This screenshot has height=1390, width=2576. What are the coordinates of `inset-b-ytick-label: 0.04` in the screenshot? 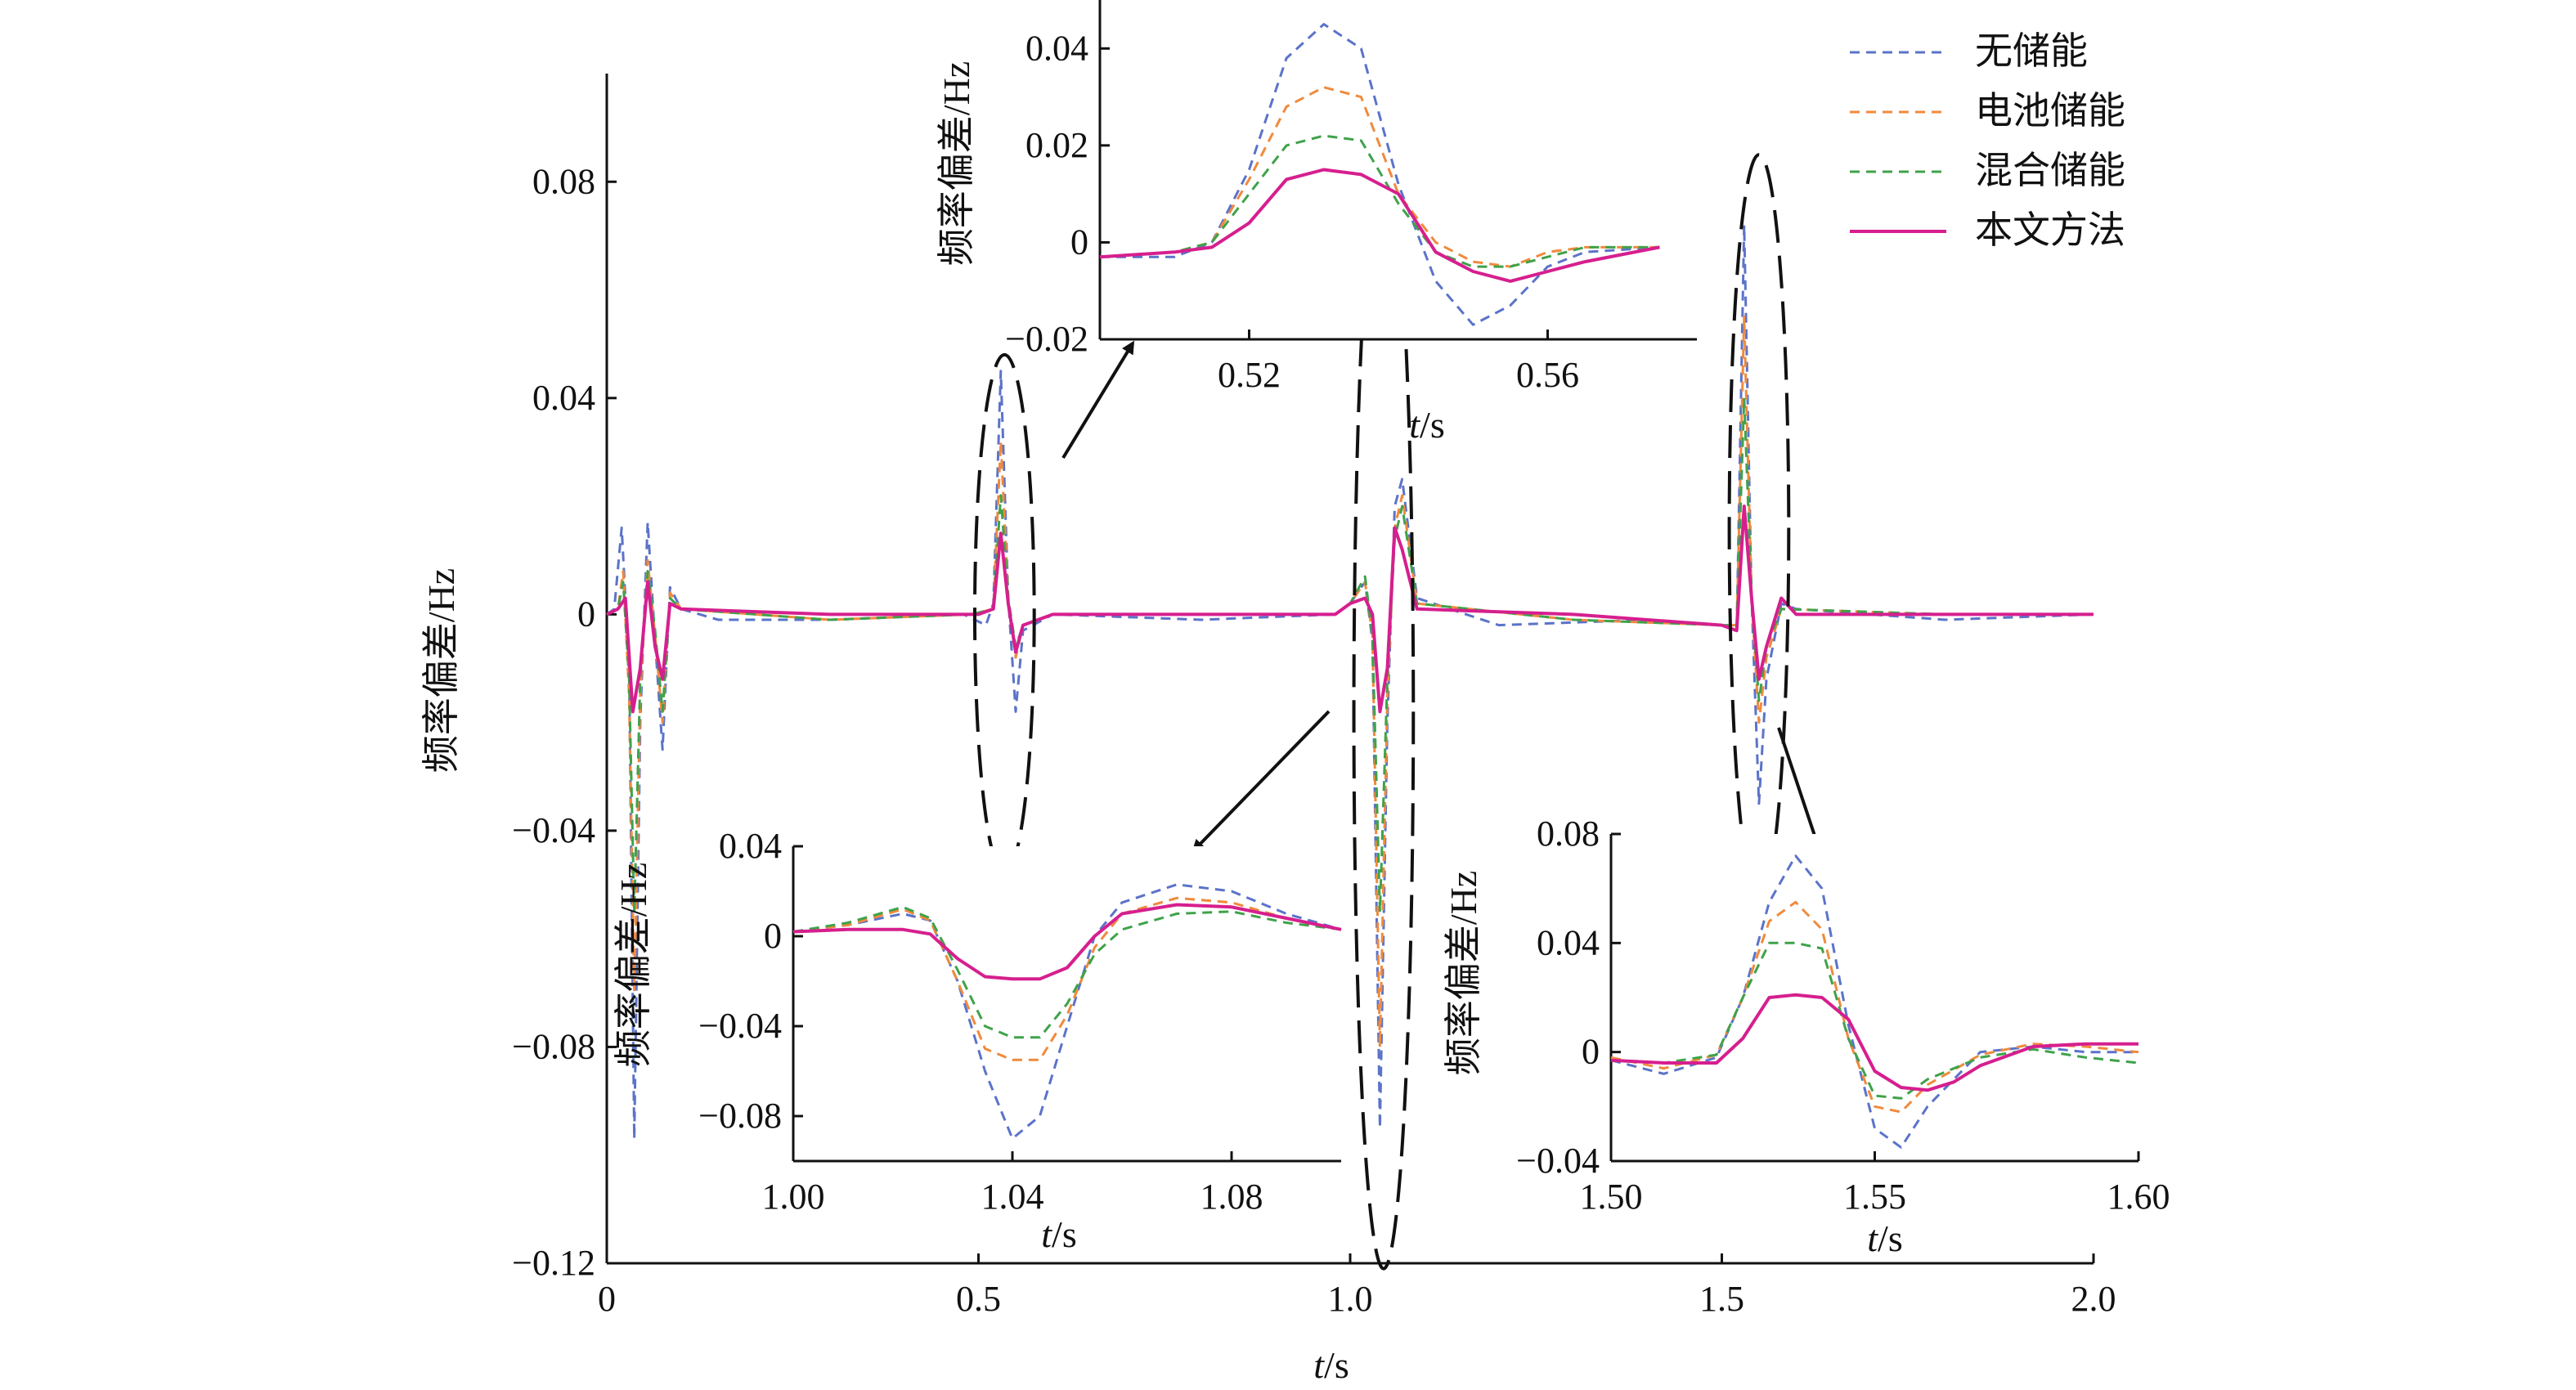 It's located at (750, 846).